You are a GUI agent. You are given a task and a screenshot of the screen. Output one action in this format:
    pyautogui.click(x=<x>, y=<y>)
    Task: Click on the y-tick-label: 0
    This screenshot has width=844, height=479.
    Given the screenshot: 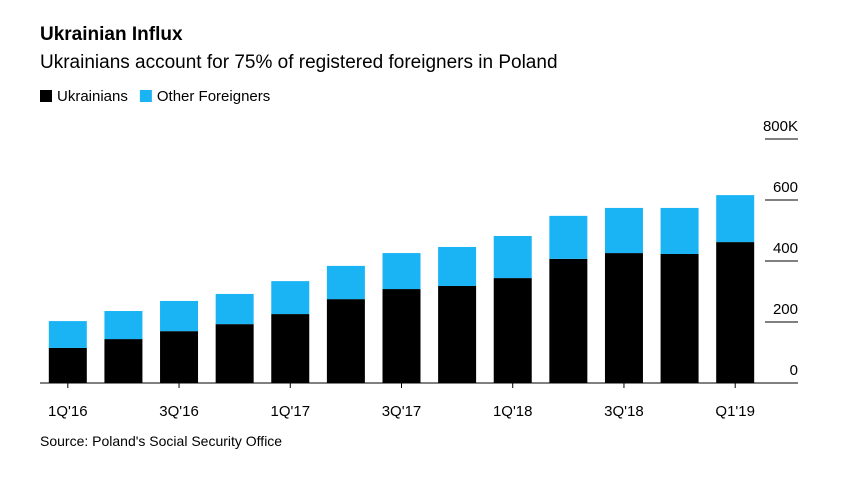 What is the action you would take?
    pyautogui.click(x=794, y=370)
    